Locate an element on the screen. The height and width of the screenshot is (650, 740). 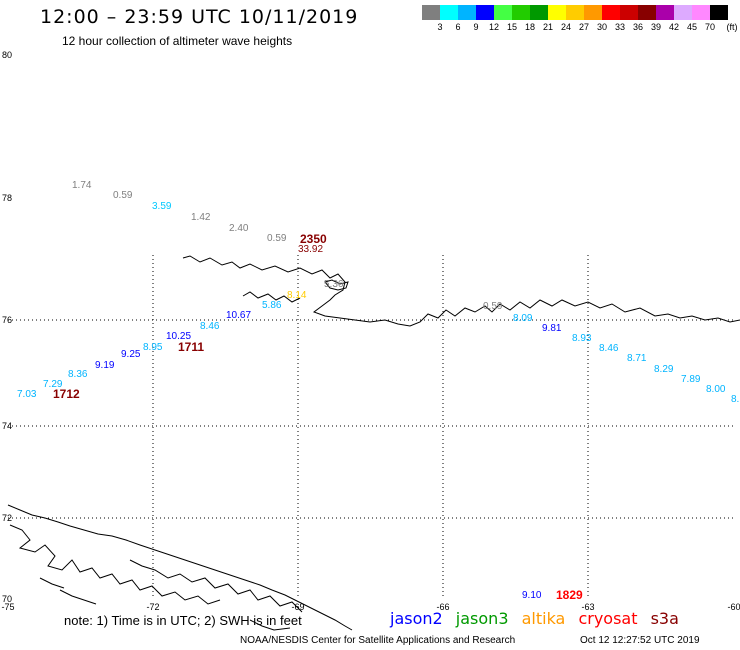
wave-height-reading: 1.42 is located at coordinates (201, 217).